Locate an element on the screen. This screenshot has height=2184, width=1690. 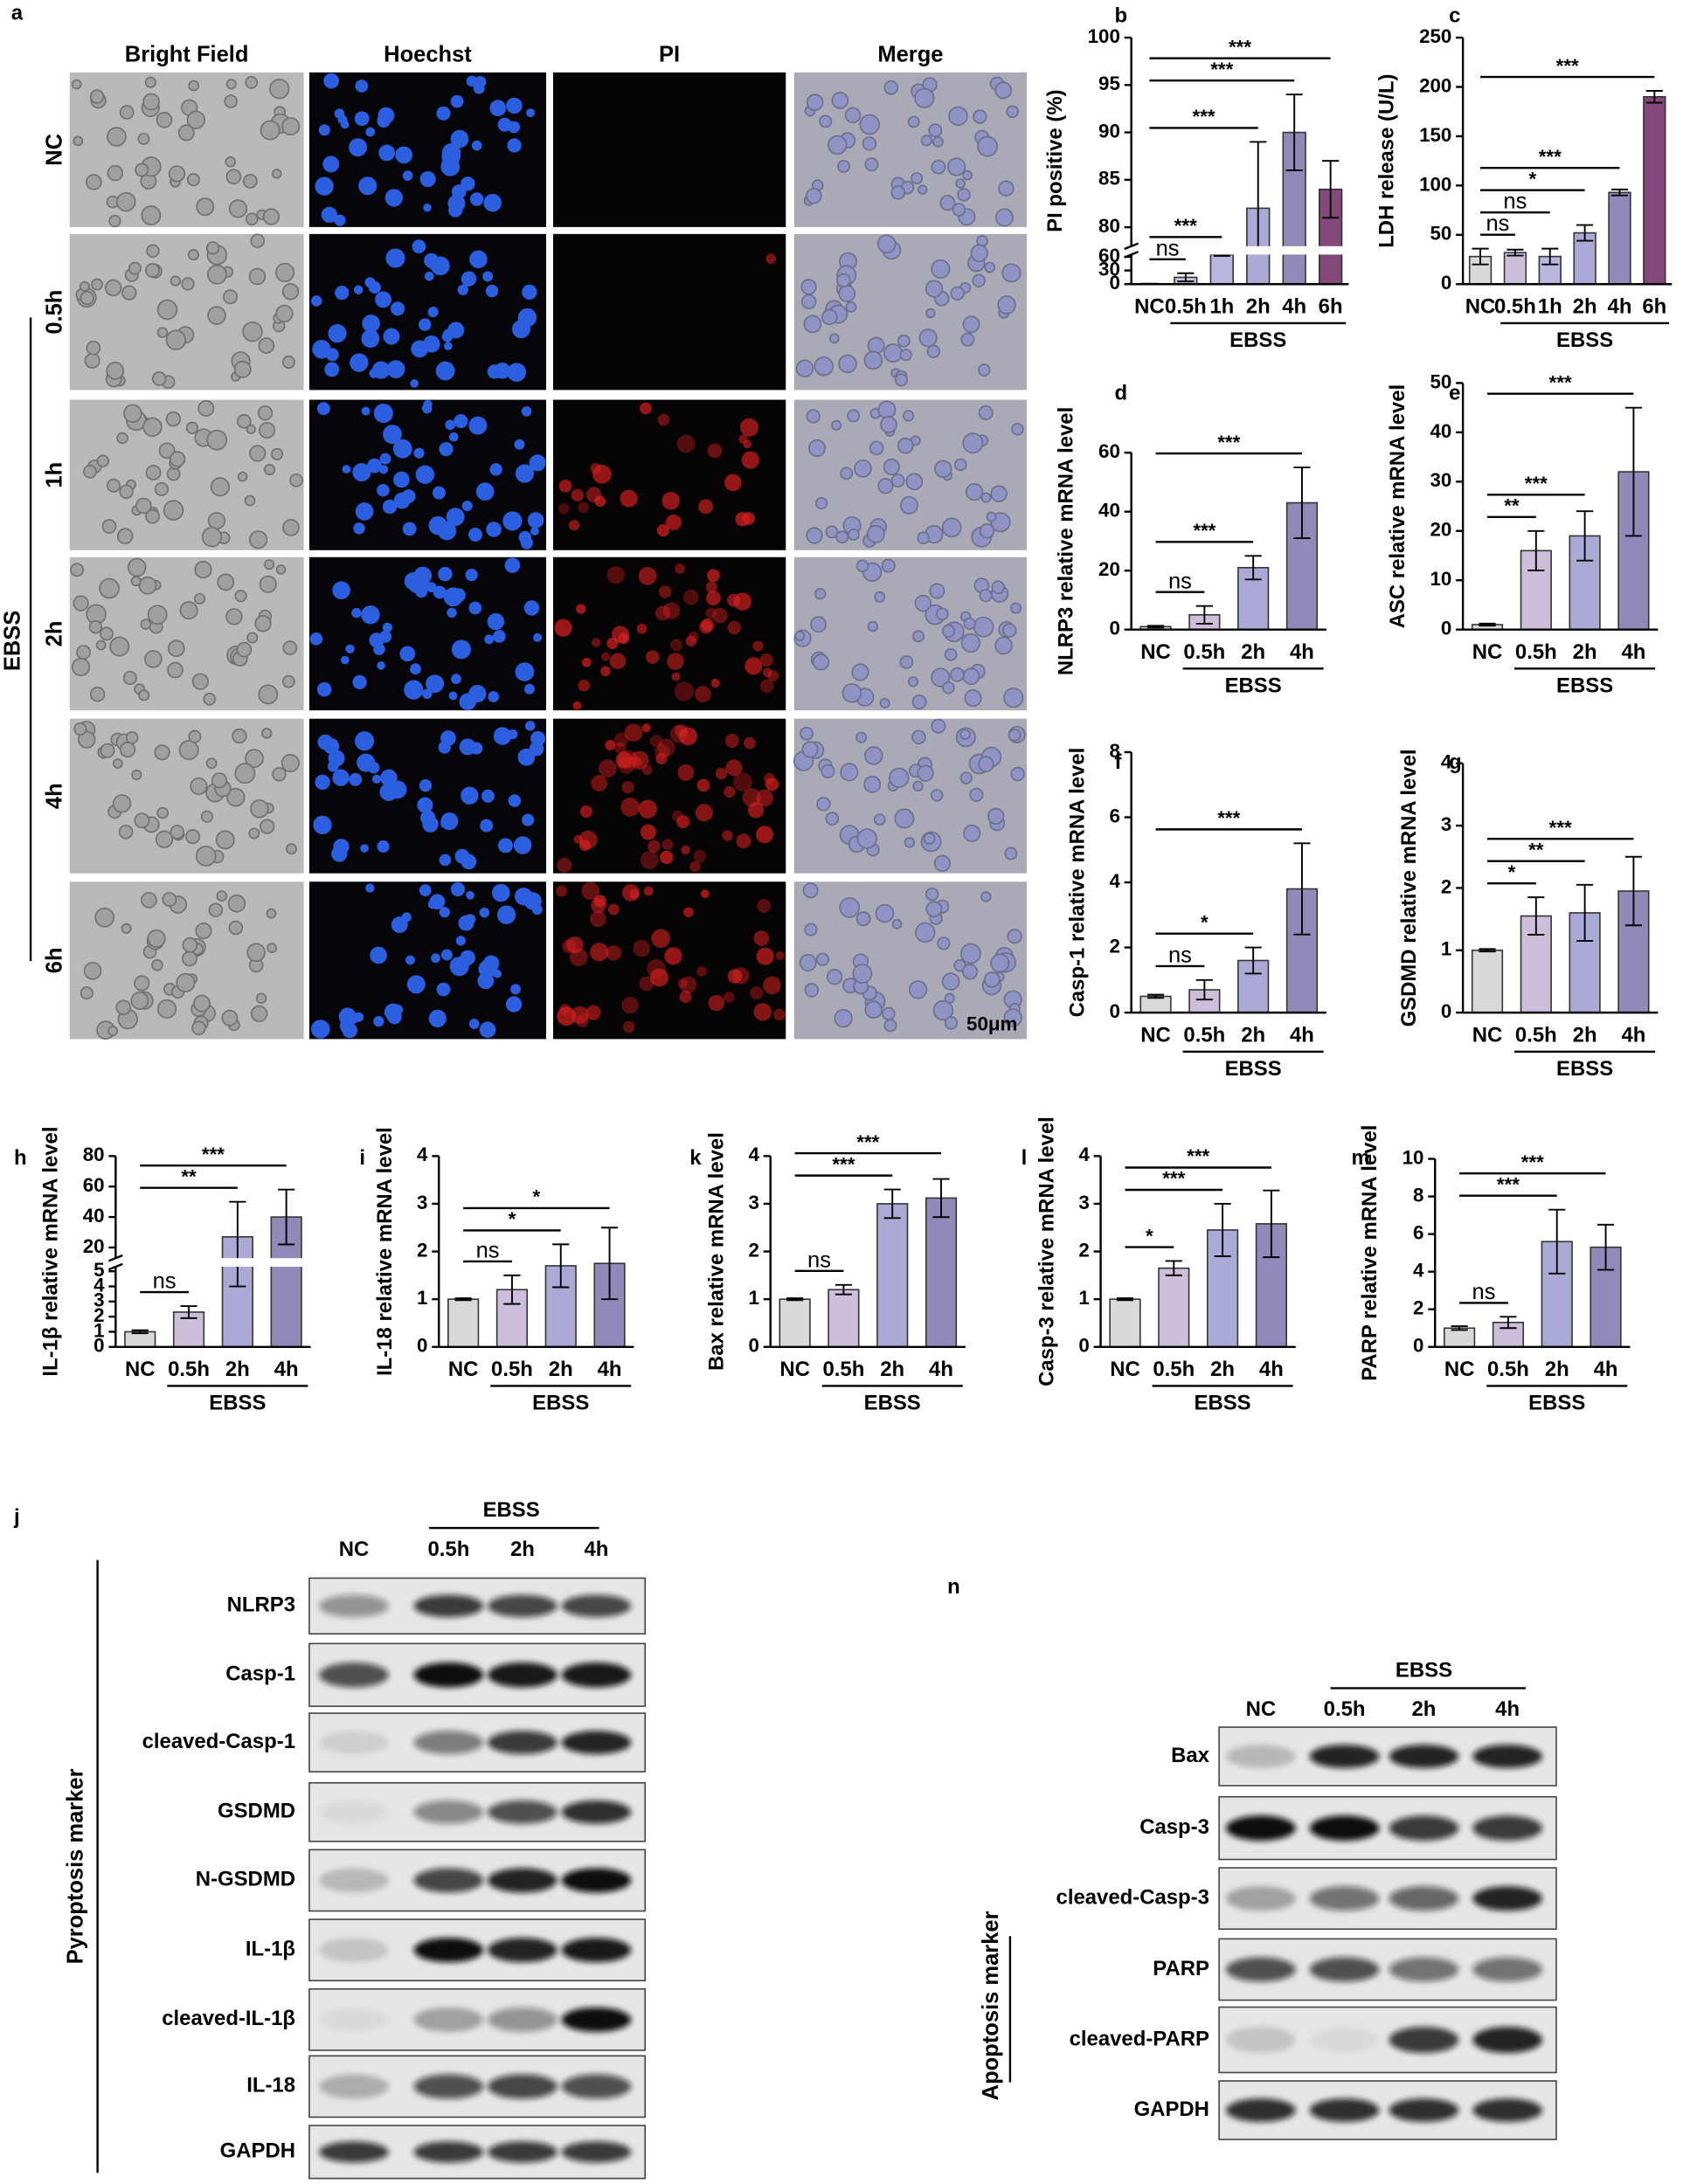
x-tick-label: NC is located at coordinates (1487, 1035).